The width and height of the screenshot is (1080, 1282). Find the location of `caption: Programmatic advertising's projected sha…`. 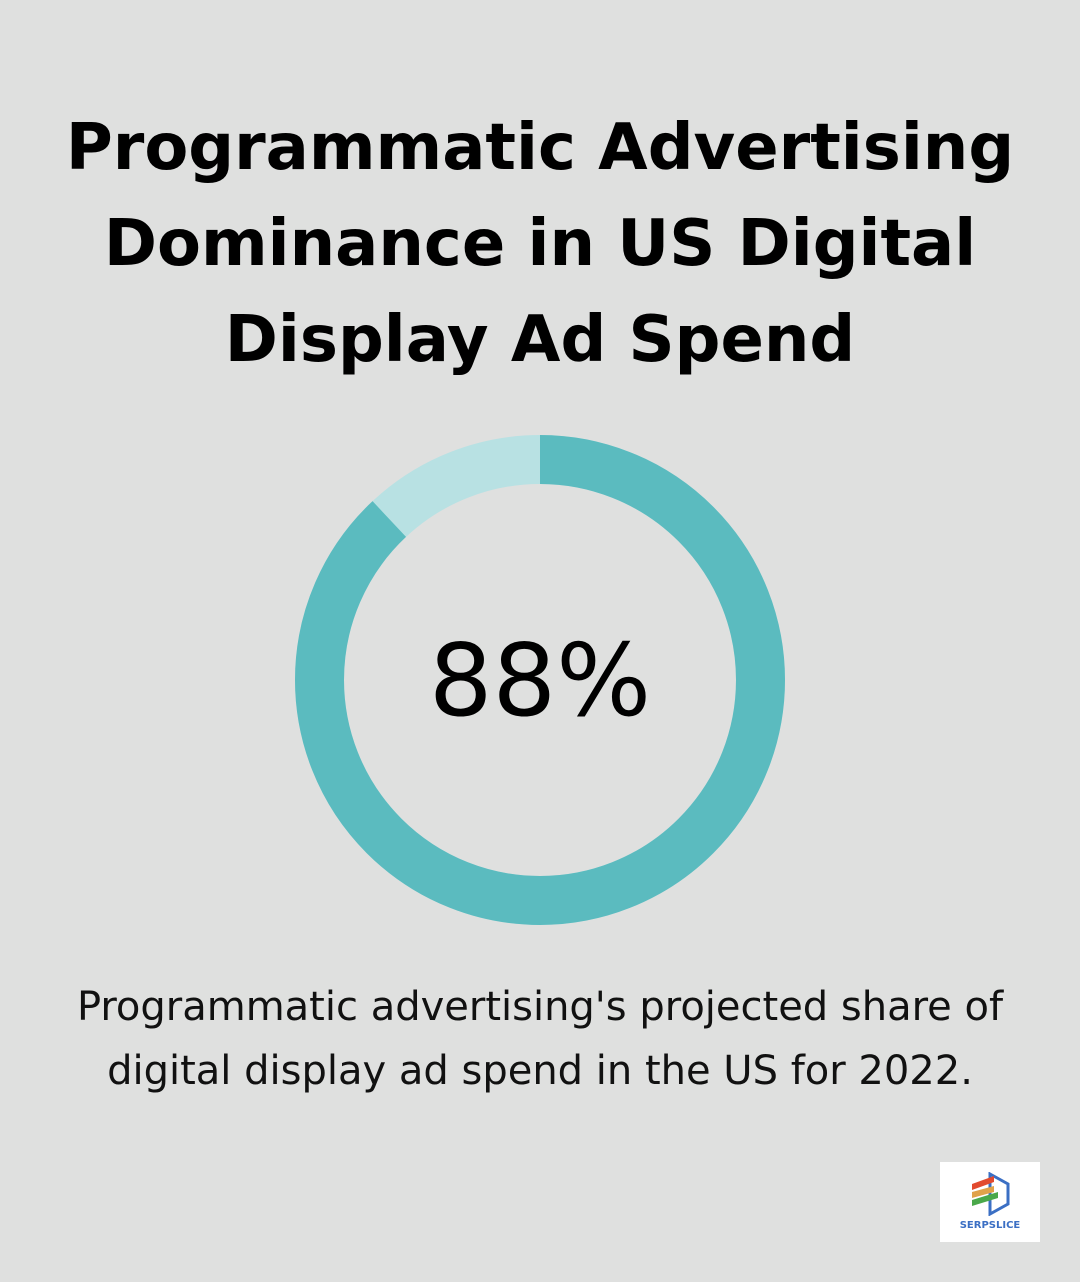

caption: Programmatic advertising's projected sha… is located at coordinates (540, 1039).